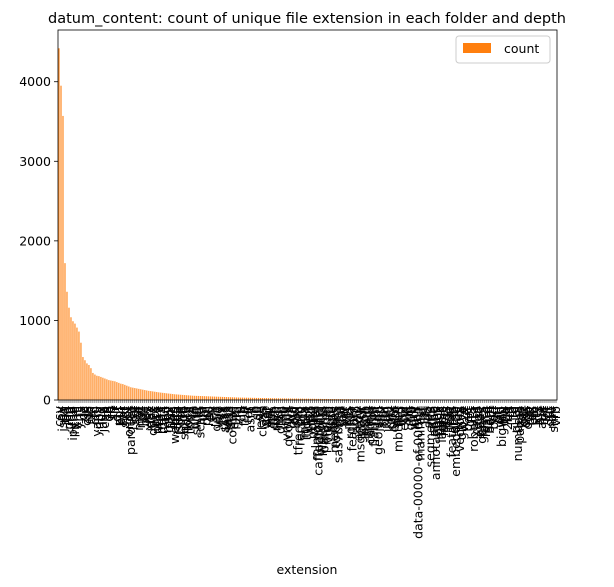 The height and width of the screenshot is (587, 614). I want to click on x-tick-label: cbor, so click(361, 419).